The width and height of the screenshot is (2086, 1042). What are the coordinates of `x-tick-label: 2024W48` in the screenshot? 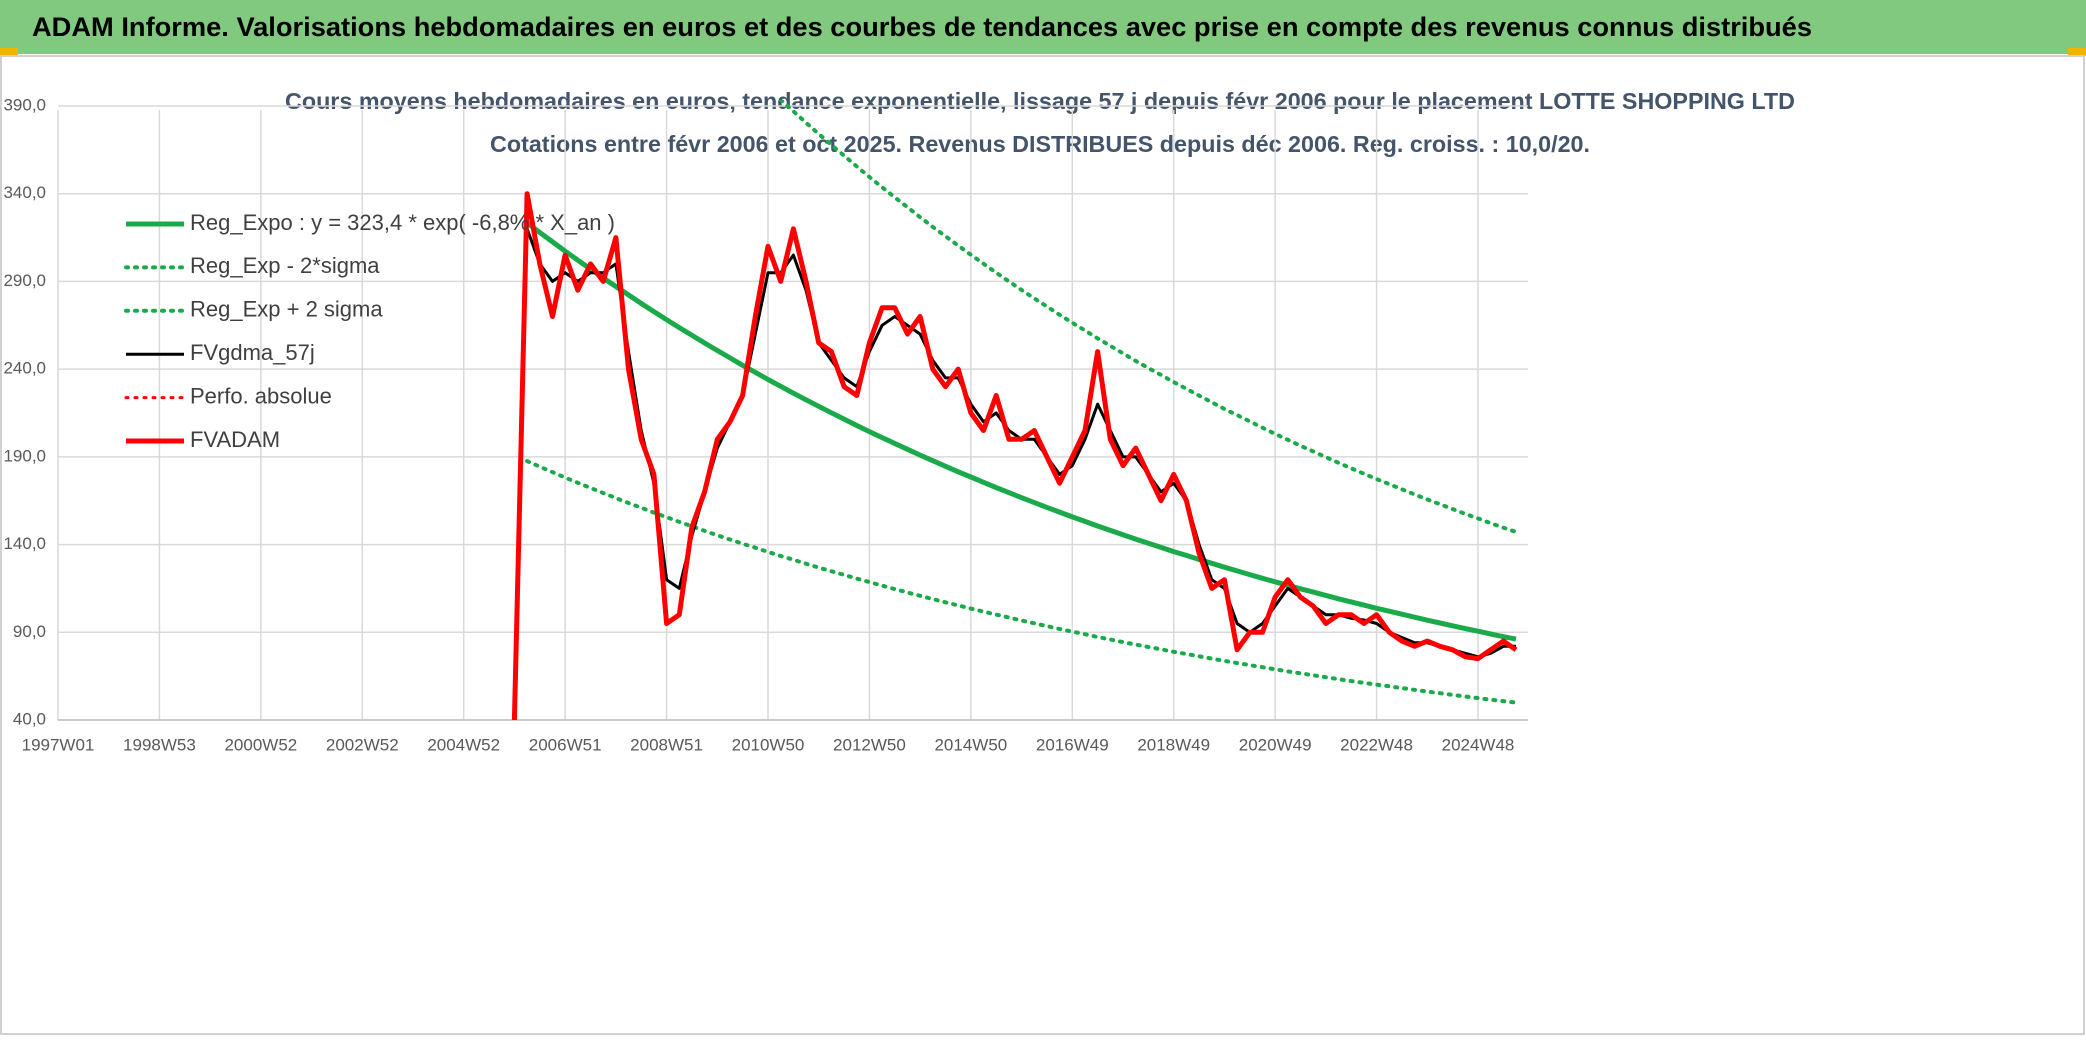 It's located at (1478, 744).